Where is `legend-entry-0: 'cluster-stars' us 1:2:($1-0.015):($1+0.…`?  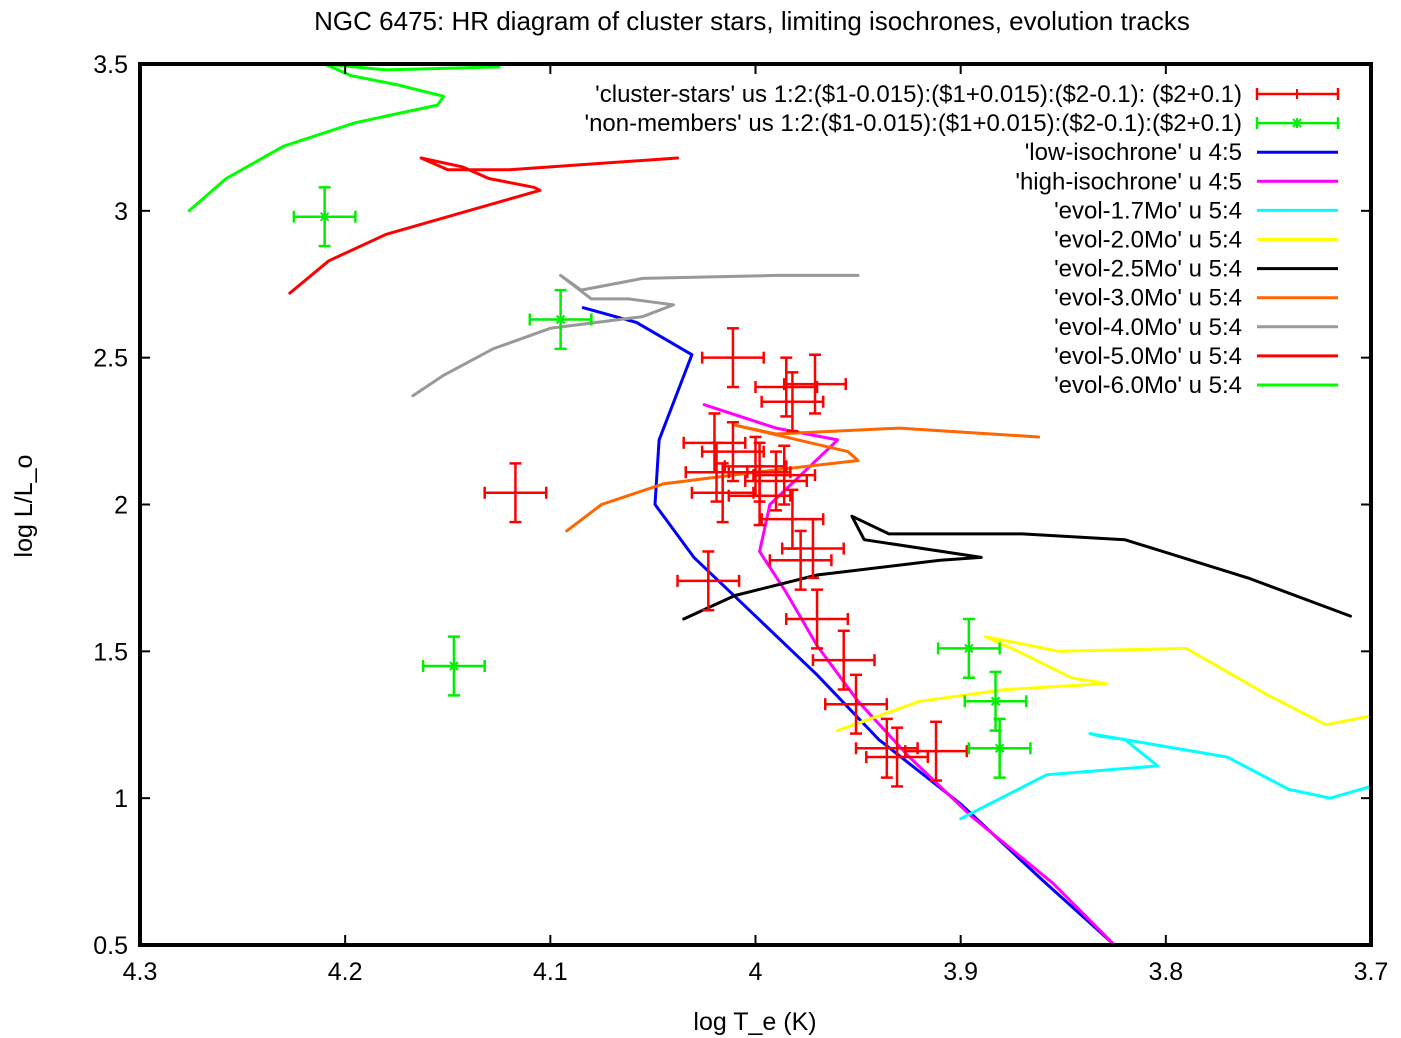
legend-entry-0: 'cluster-stars' us 1:2:($1-0.015):($1+0.… is located at coordinates (967, 94).